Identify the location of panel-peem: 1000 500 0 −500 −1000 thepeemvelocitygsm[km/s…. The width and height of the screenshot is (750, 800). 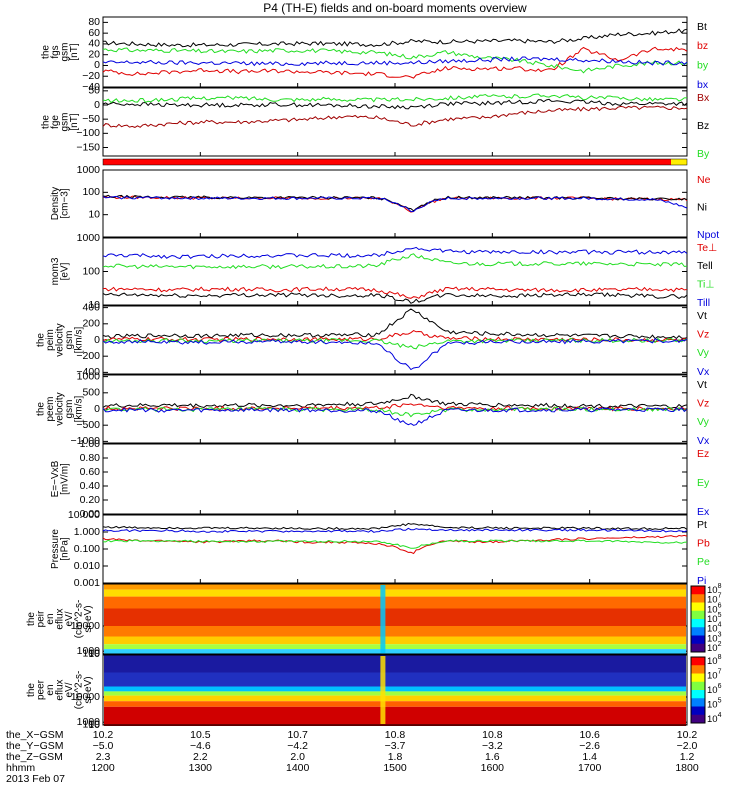
(373, 408).